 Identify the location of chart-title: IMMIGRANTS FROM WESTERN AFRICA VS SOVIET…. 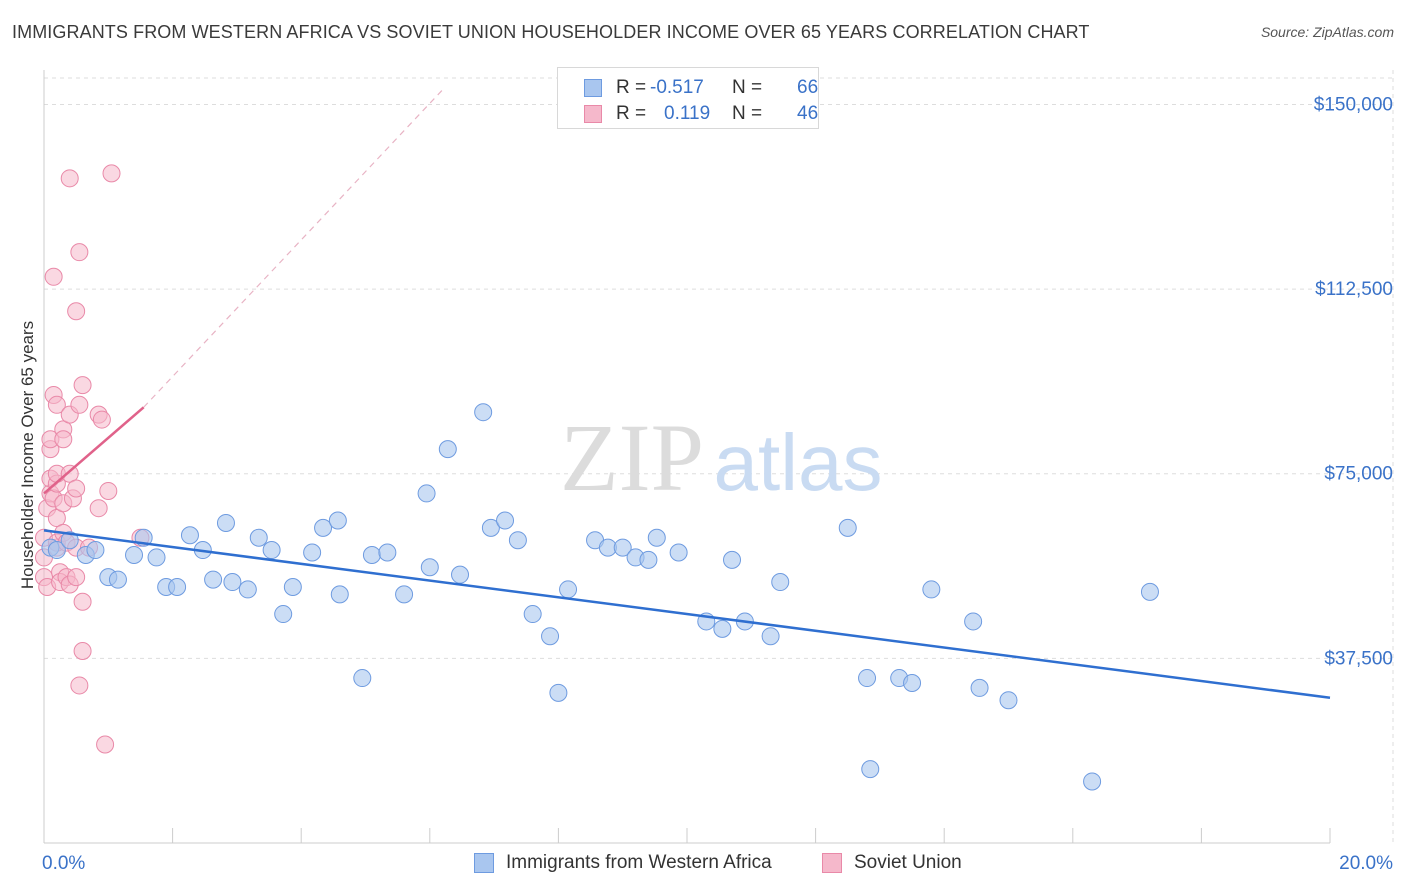
(551, 32).